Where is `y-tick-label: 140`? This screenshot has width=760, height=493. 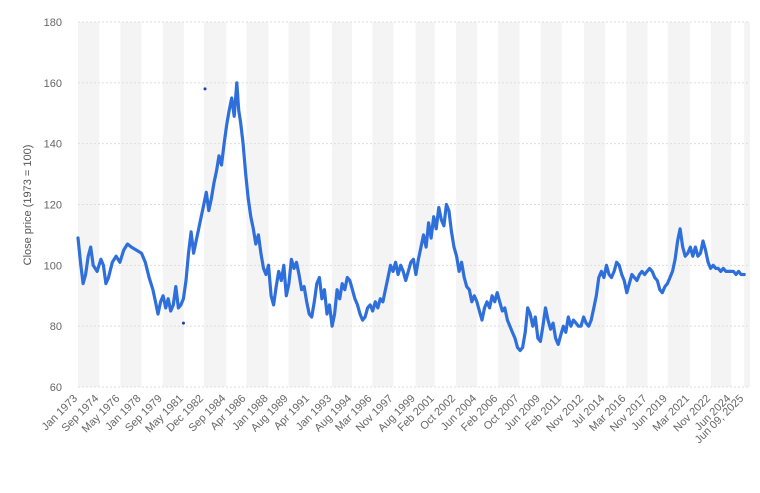
y-tick-label: 140 is located at coordinates (53, 145).